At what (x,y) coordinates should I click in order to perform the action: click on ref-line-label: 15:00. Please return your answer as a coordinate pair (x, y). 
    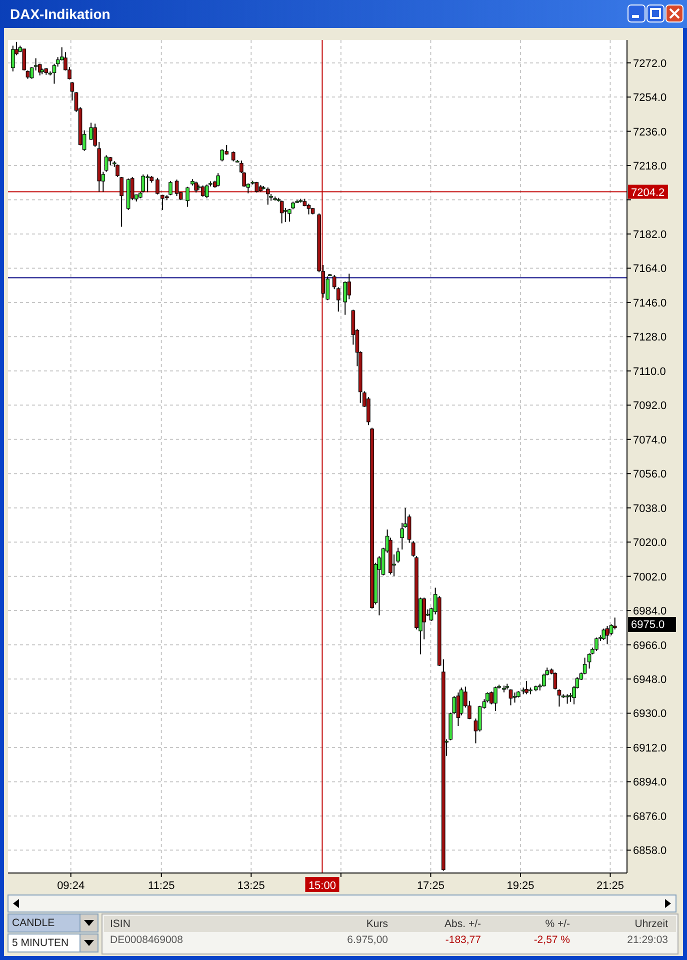
    Looking at the image, I should click on (322, 886).